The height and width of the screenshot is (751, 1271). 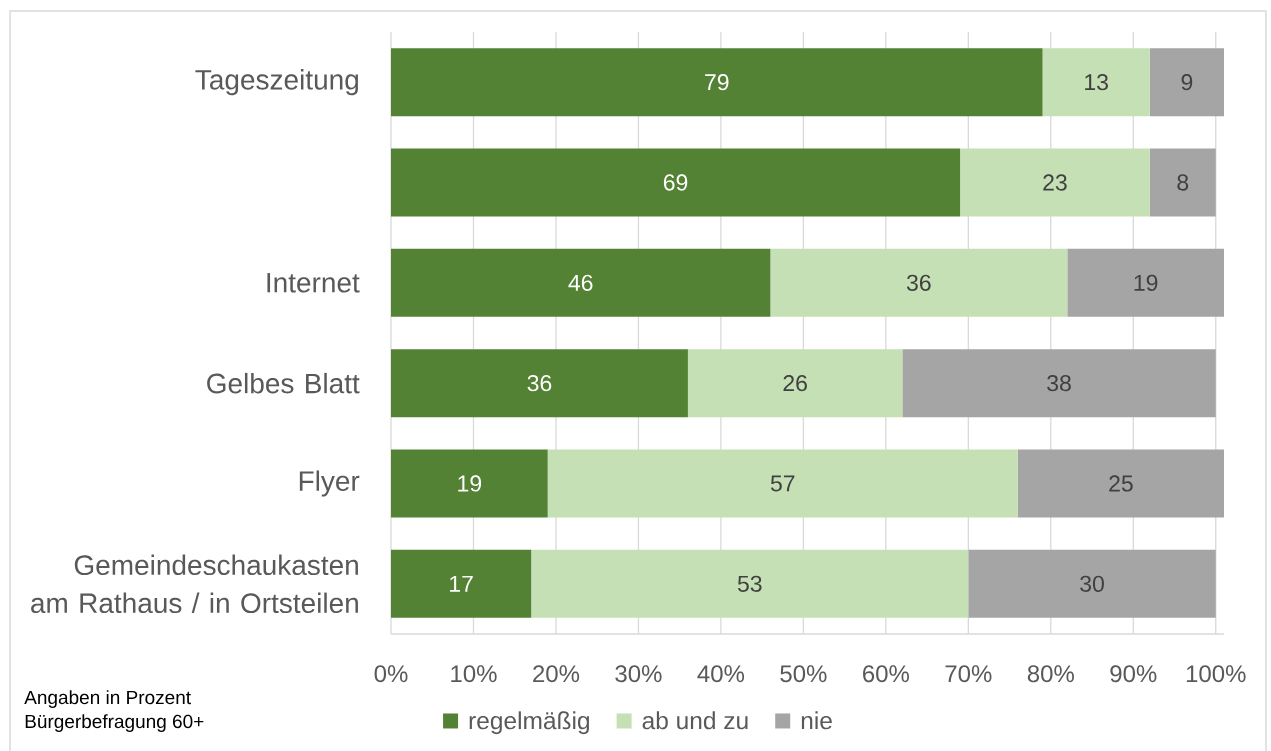 What do you see at coordinates (968, 674) in the screenshot?
I see `x-tick-label: 70%` at bounding box center [968, 674].